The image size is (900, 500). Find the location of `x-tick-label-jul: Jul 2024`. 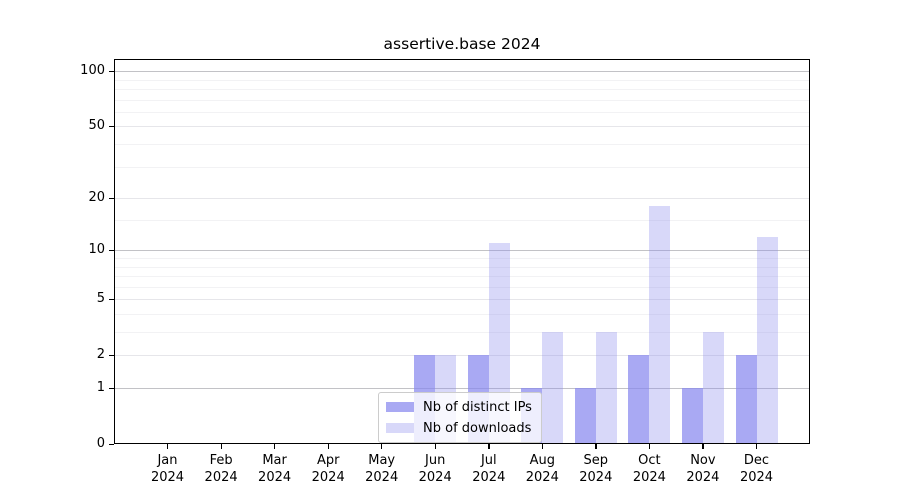

x-tick-label-jul: Jul 2024 is located at coordinates (489, 469).